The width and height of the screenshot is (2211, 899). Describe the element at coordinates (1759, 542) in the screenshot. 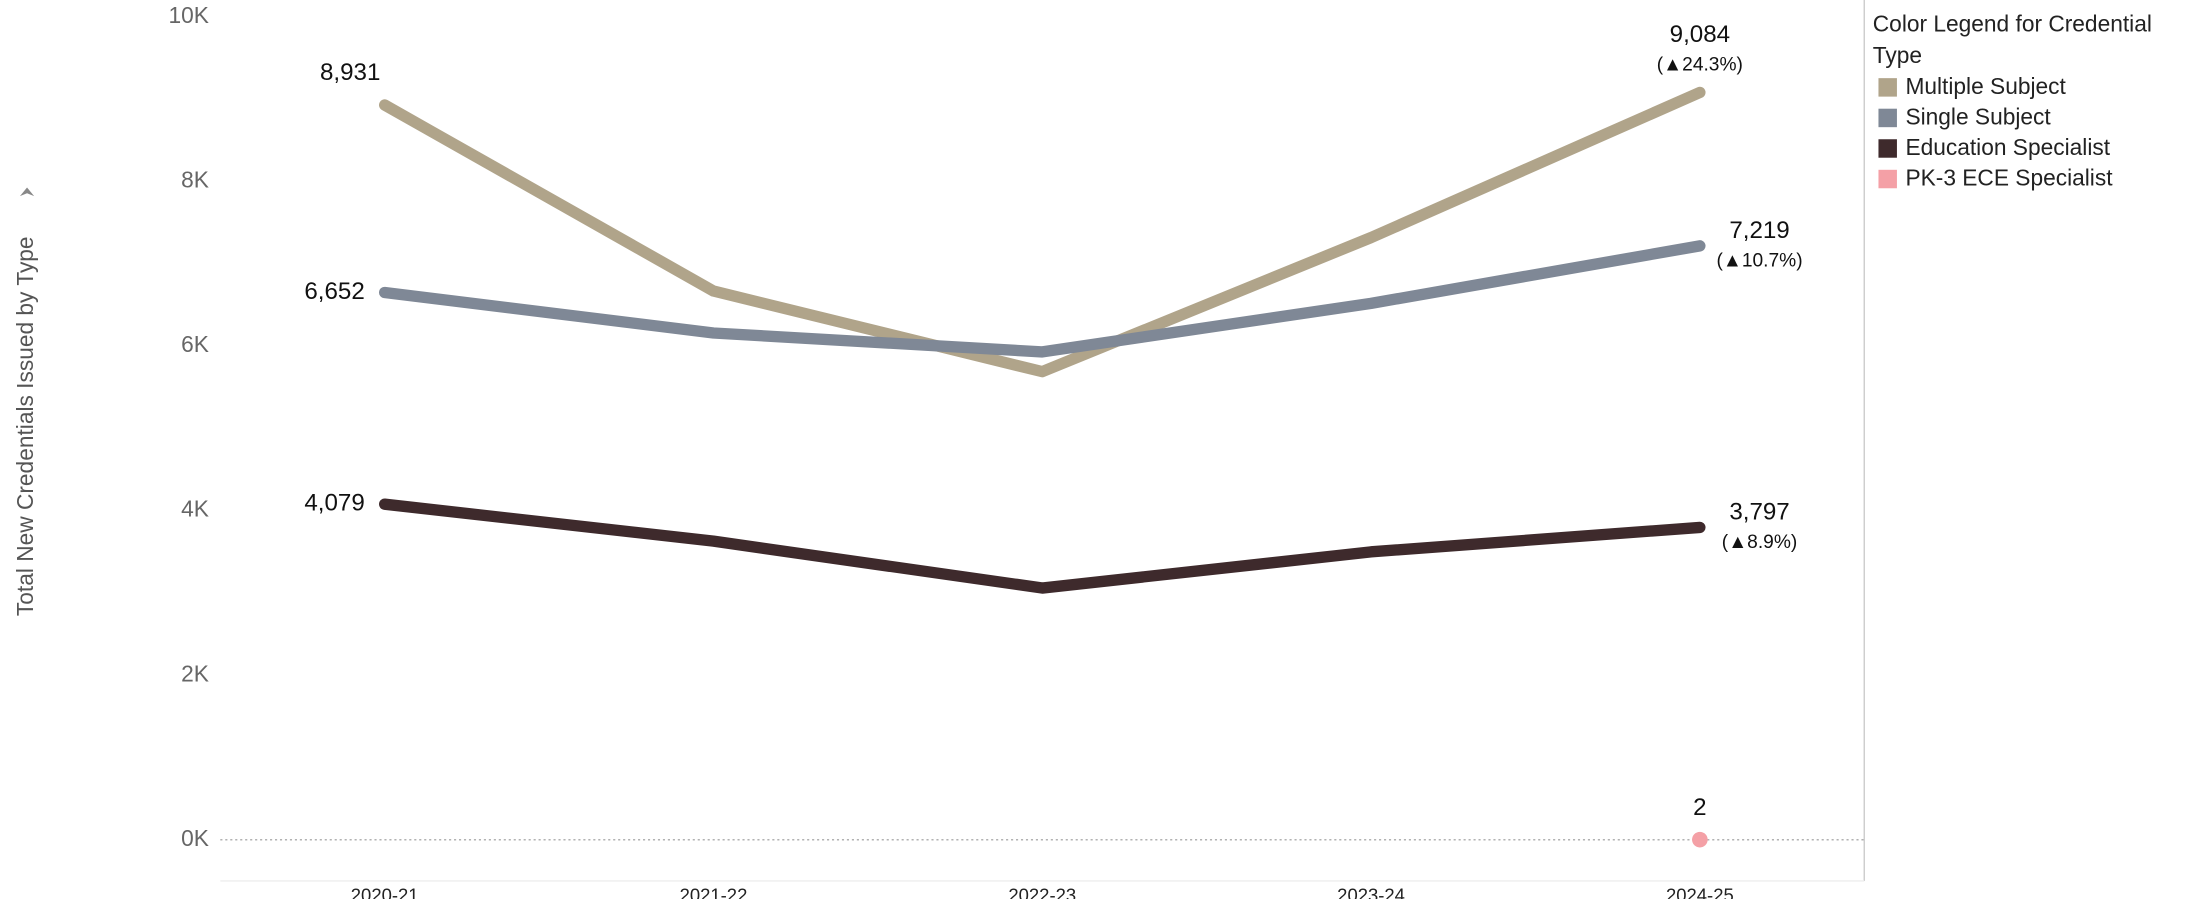

I see `change-label: (▲8.9%)` at that location.